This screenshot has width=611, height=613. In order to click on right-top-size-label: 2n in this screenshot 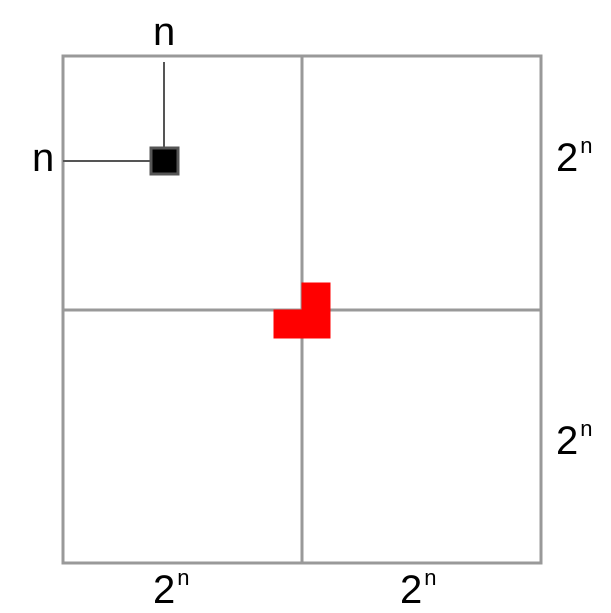, I will do `click(574, 157)`.